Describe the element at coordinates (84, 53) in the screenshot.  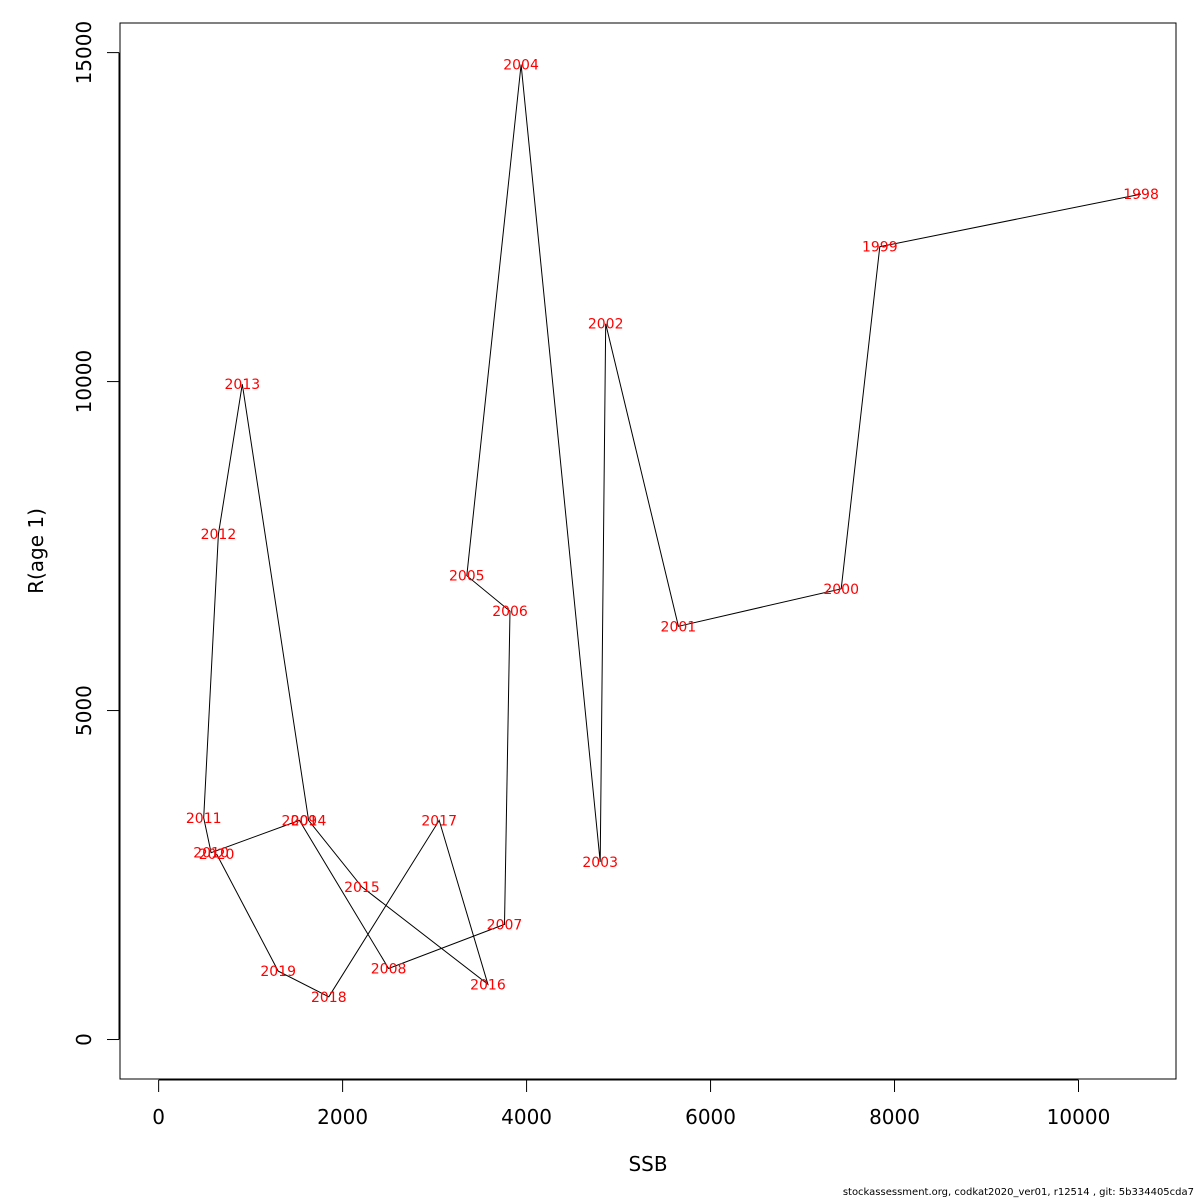
I see `y-tick-label: 15000` at that location.